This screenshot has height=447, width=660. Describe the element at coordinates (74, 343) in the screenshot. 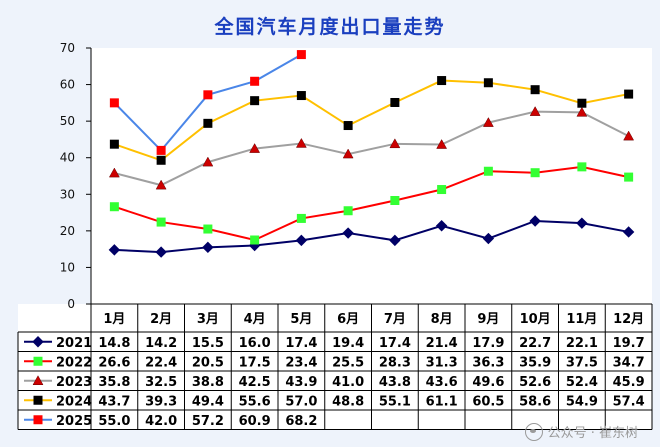

I see `legend-label-2021: 2021` at that location.